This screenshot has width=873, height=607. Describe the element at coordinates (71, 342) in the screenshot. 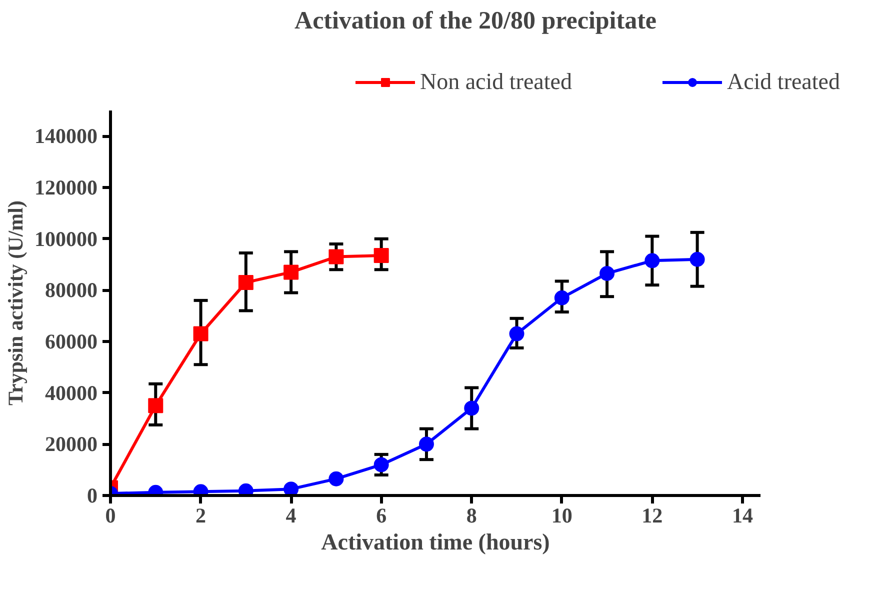

I see `y-tick-label: 60000` at that location.